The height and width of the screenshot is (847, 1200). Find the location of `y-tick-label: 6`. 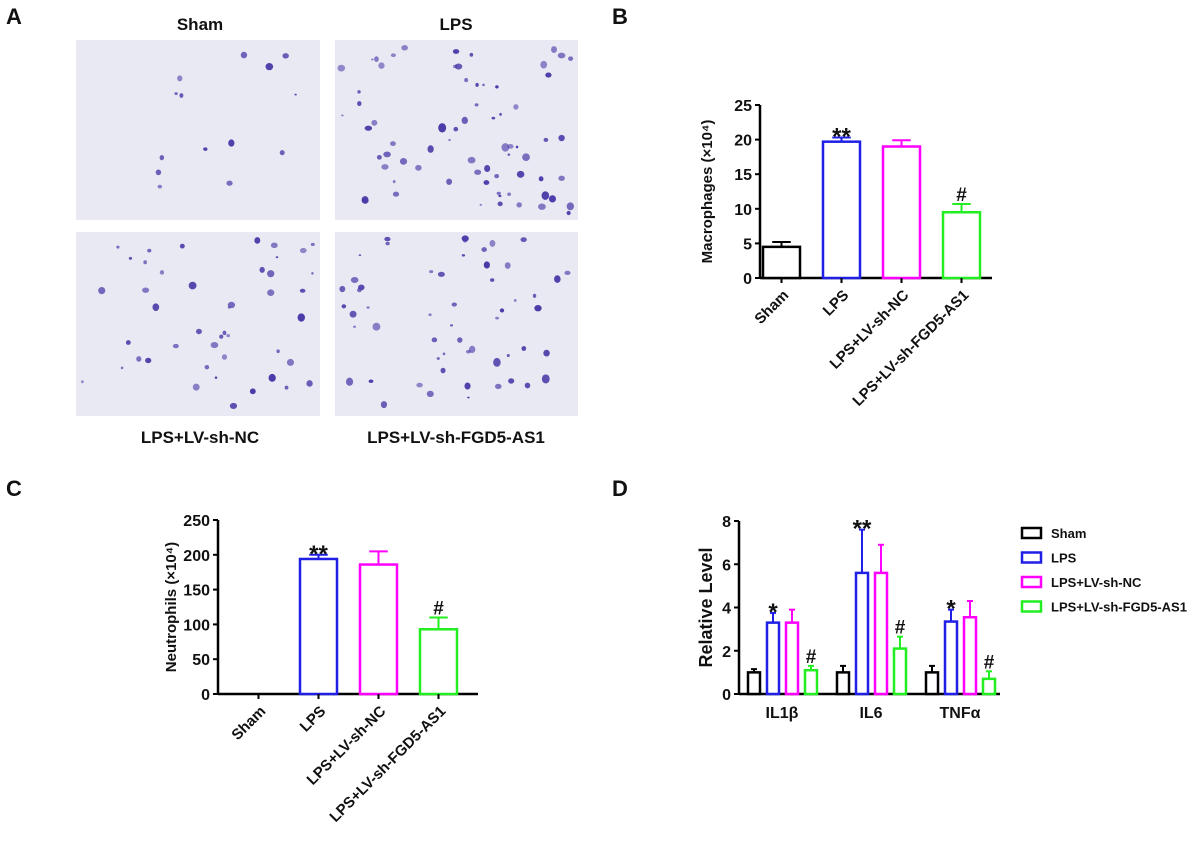

y-tick-label: 6 is located at coordinates (726, 565).